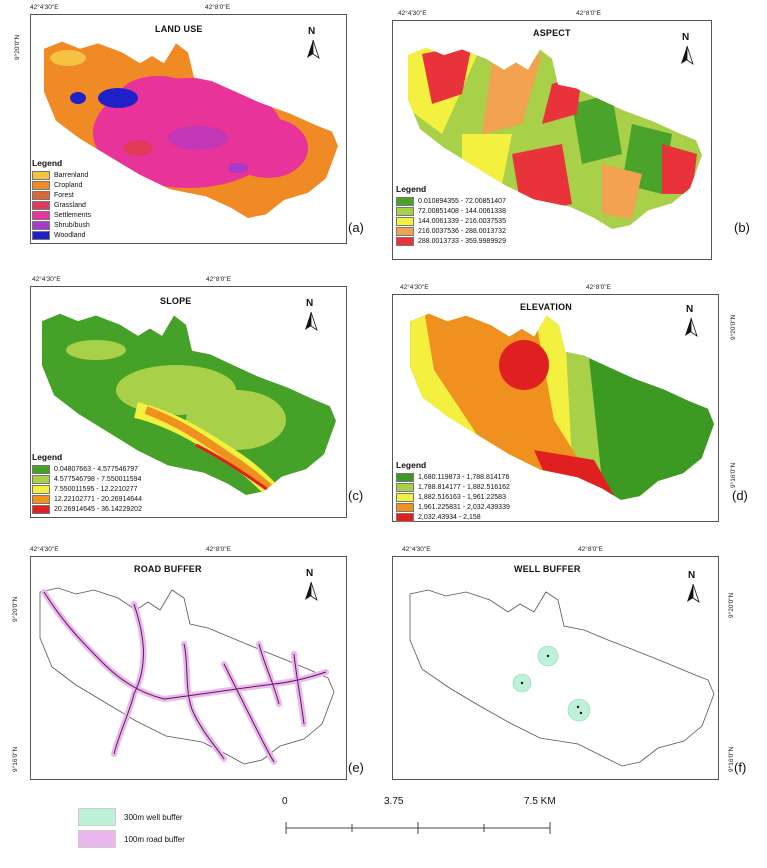 This screenshot has width=767, height=868. What do you see at coordinates (191, 129) in the screenshot?
I see `land-use-map` at bounding box center [191, 129].